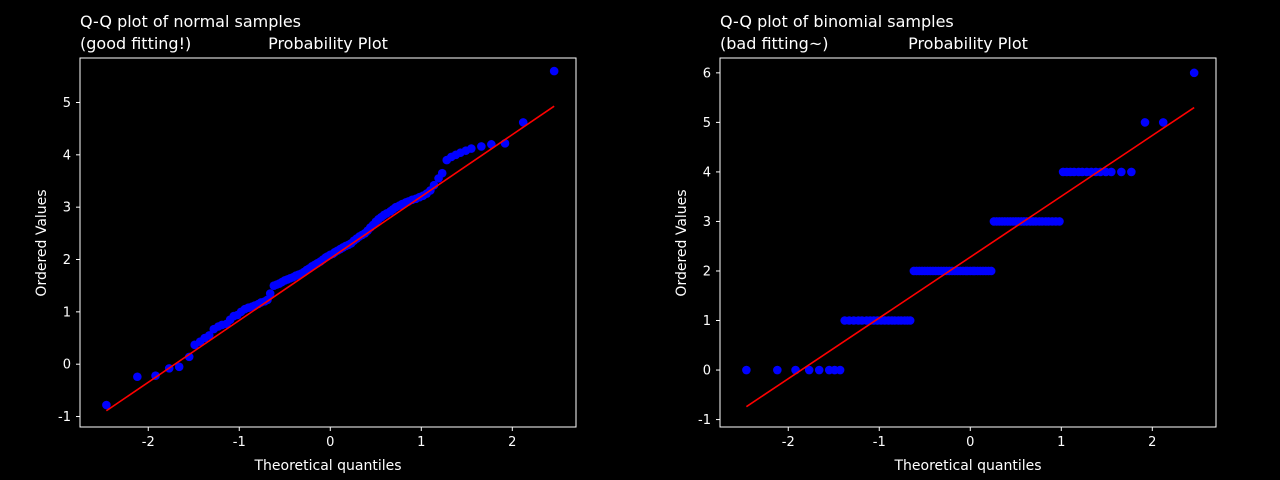 The height and width of the screenshot is (480, 1280). I want to click on chart-title-line2-left: (bad fitting~), so click(774, 43).